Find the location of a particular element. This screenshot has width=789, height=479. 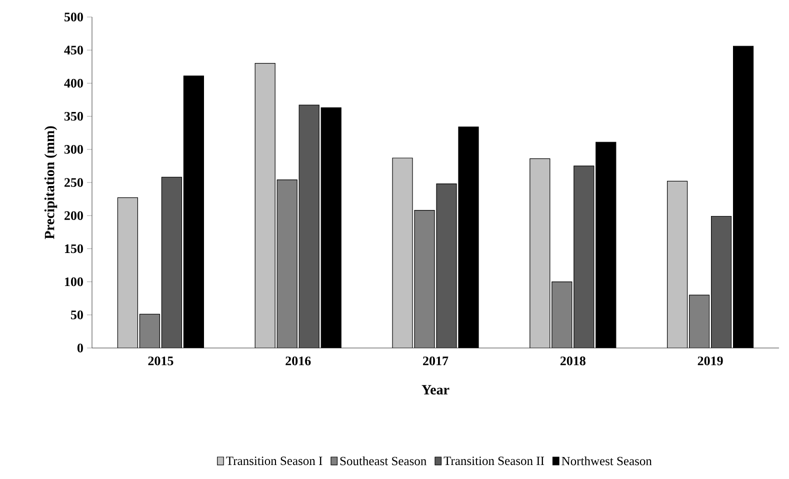

y-tick-label: 150 is located at coordinates (74, 249).